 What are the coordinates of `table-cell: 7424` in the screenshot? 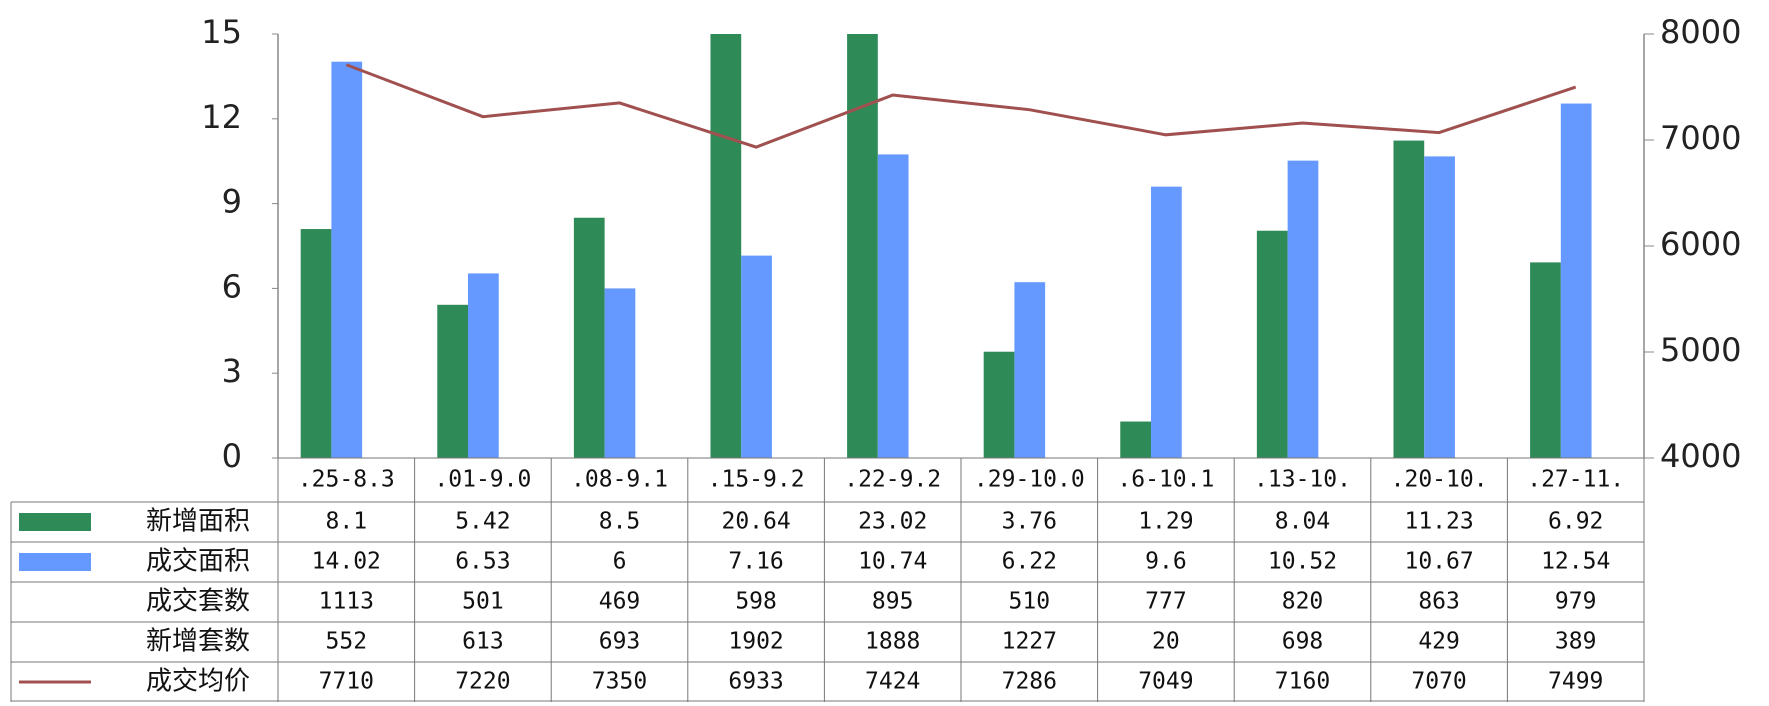 It's located at (892, 682).